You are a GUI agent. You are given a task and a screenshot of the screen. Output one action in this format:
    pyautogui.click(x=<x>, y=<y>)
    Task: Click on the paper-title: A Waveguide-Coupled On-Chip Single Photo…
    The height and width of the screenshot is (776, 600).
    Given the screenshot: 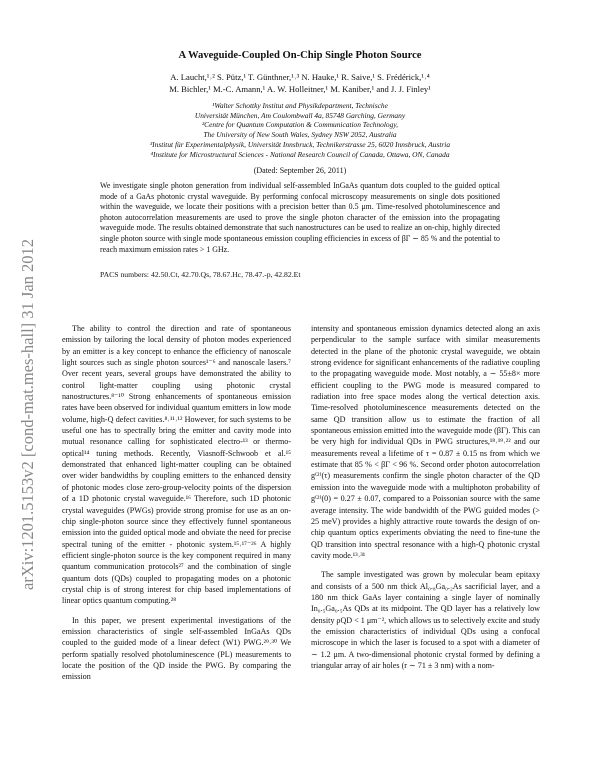 What is the action you would take?
    pyautogui.click(x=300, y=55)
    